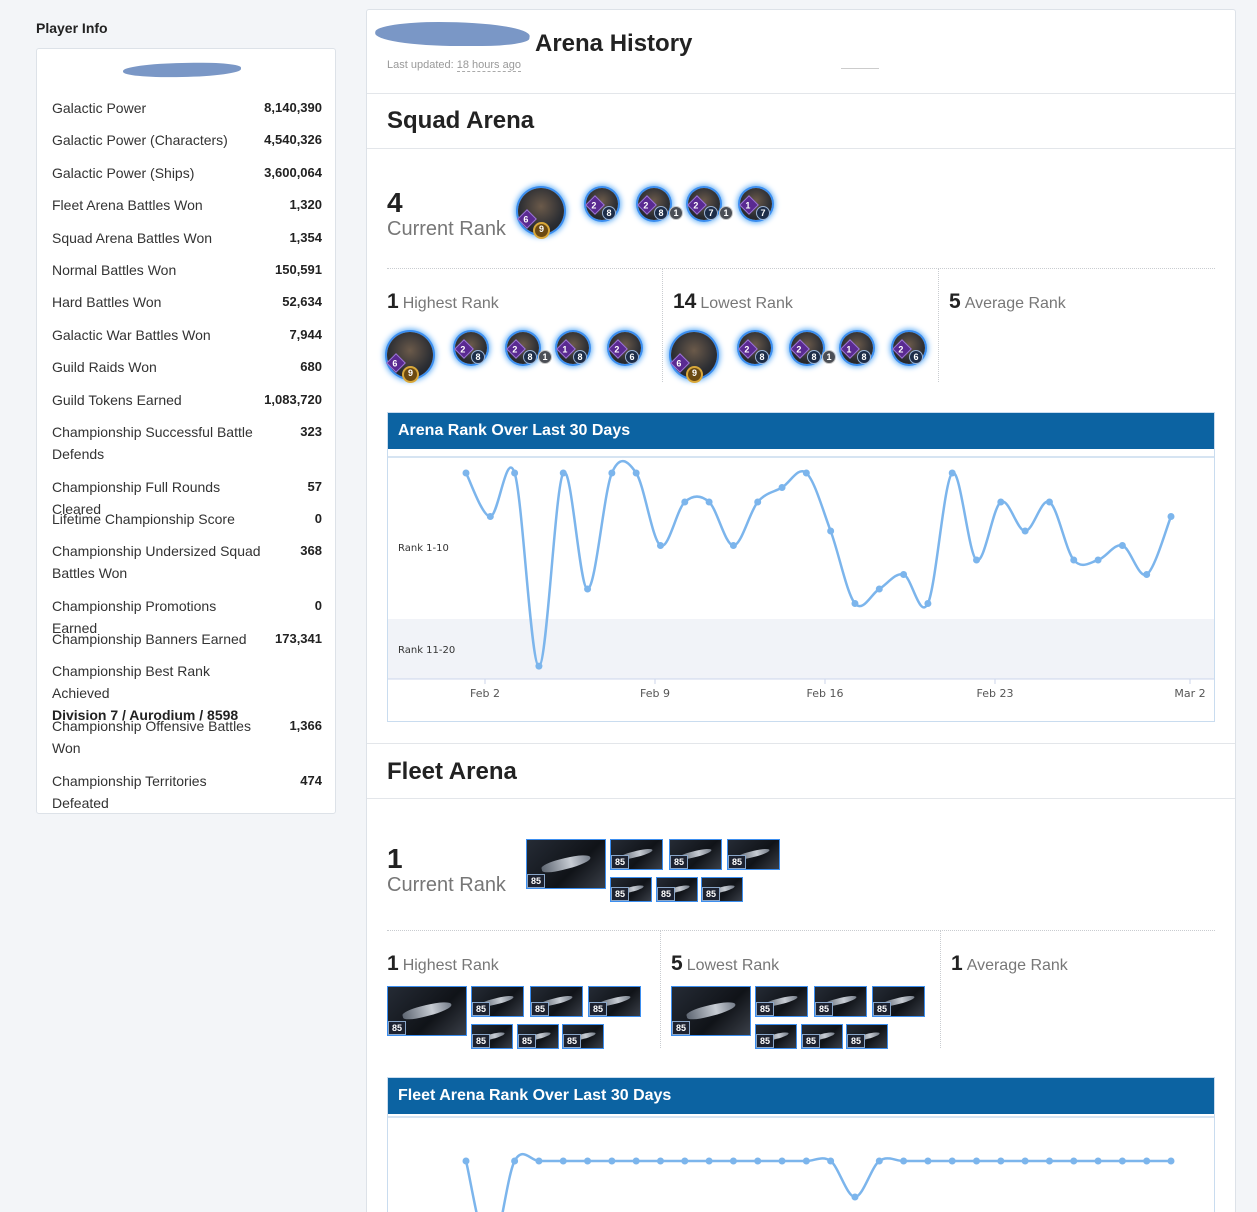  I want to click on stat-value: 0, so click(318, 605).